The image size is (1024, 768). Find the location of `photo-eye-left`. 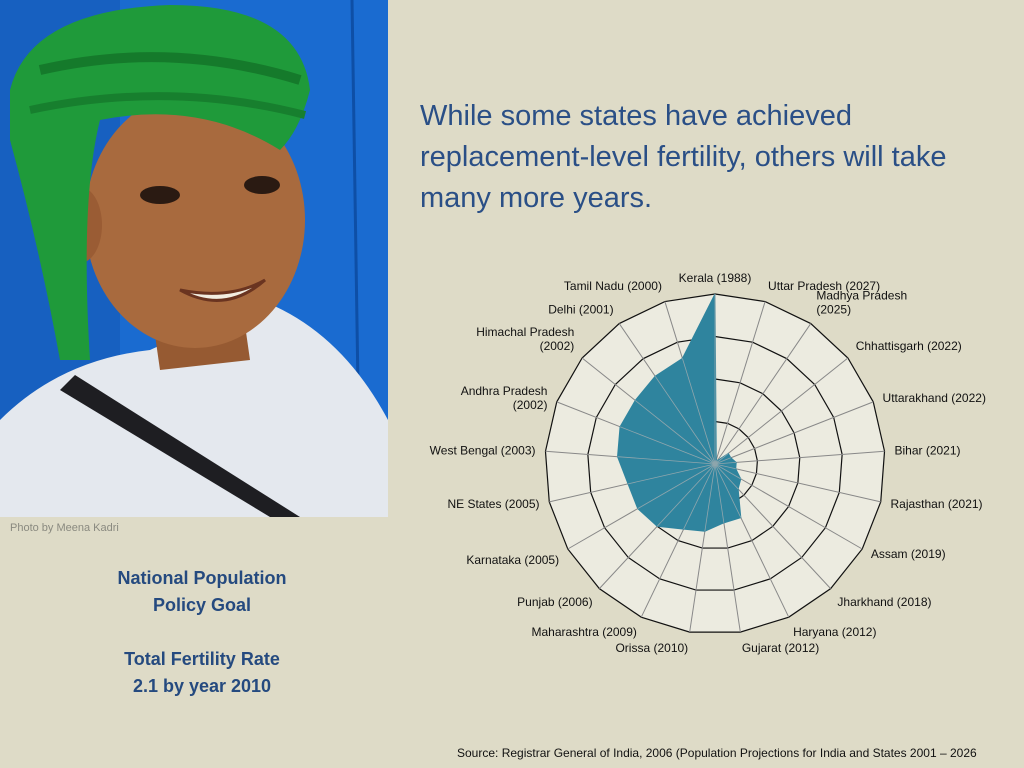

photo-eye-left is located at coordinates (160, 195).